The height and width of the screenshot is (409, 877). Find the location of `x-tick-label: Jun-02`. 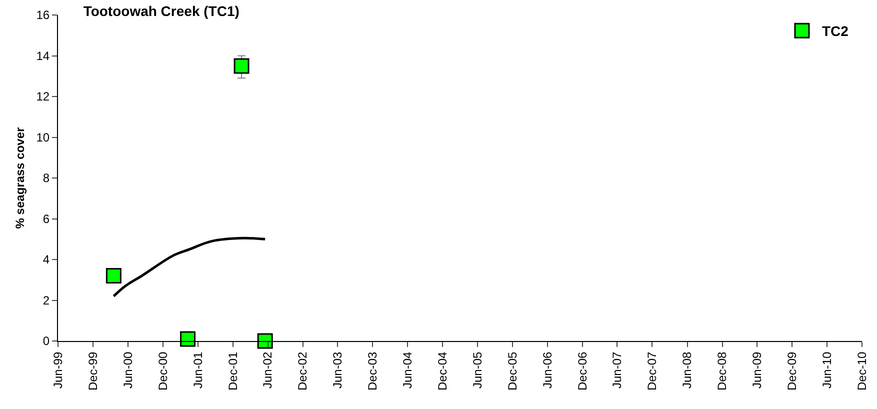

x-tick-label: Jun-02 is located at coordinates (267, 370).